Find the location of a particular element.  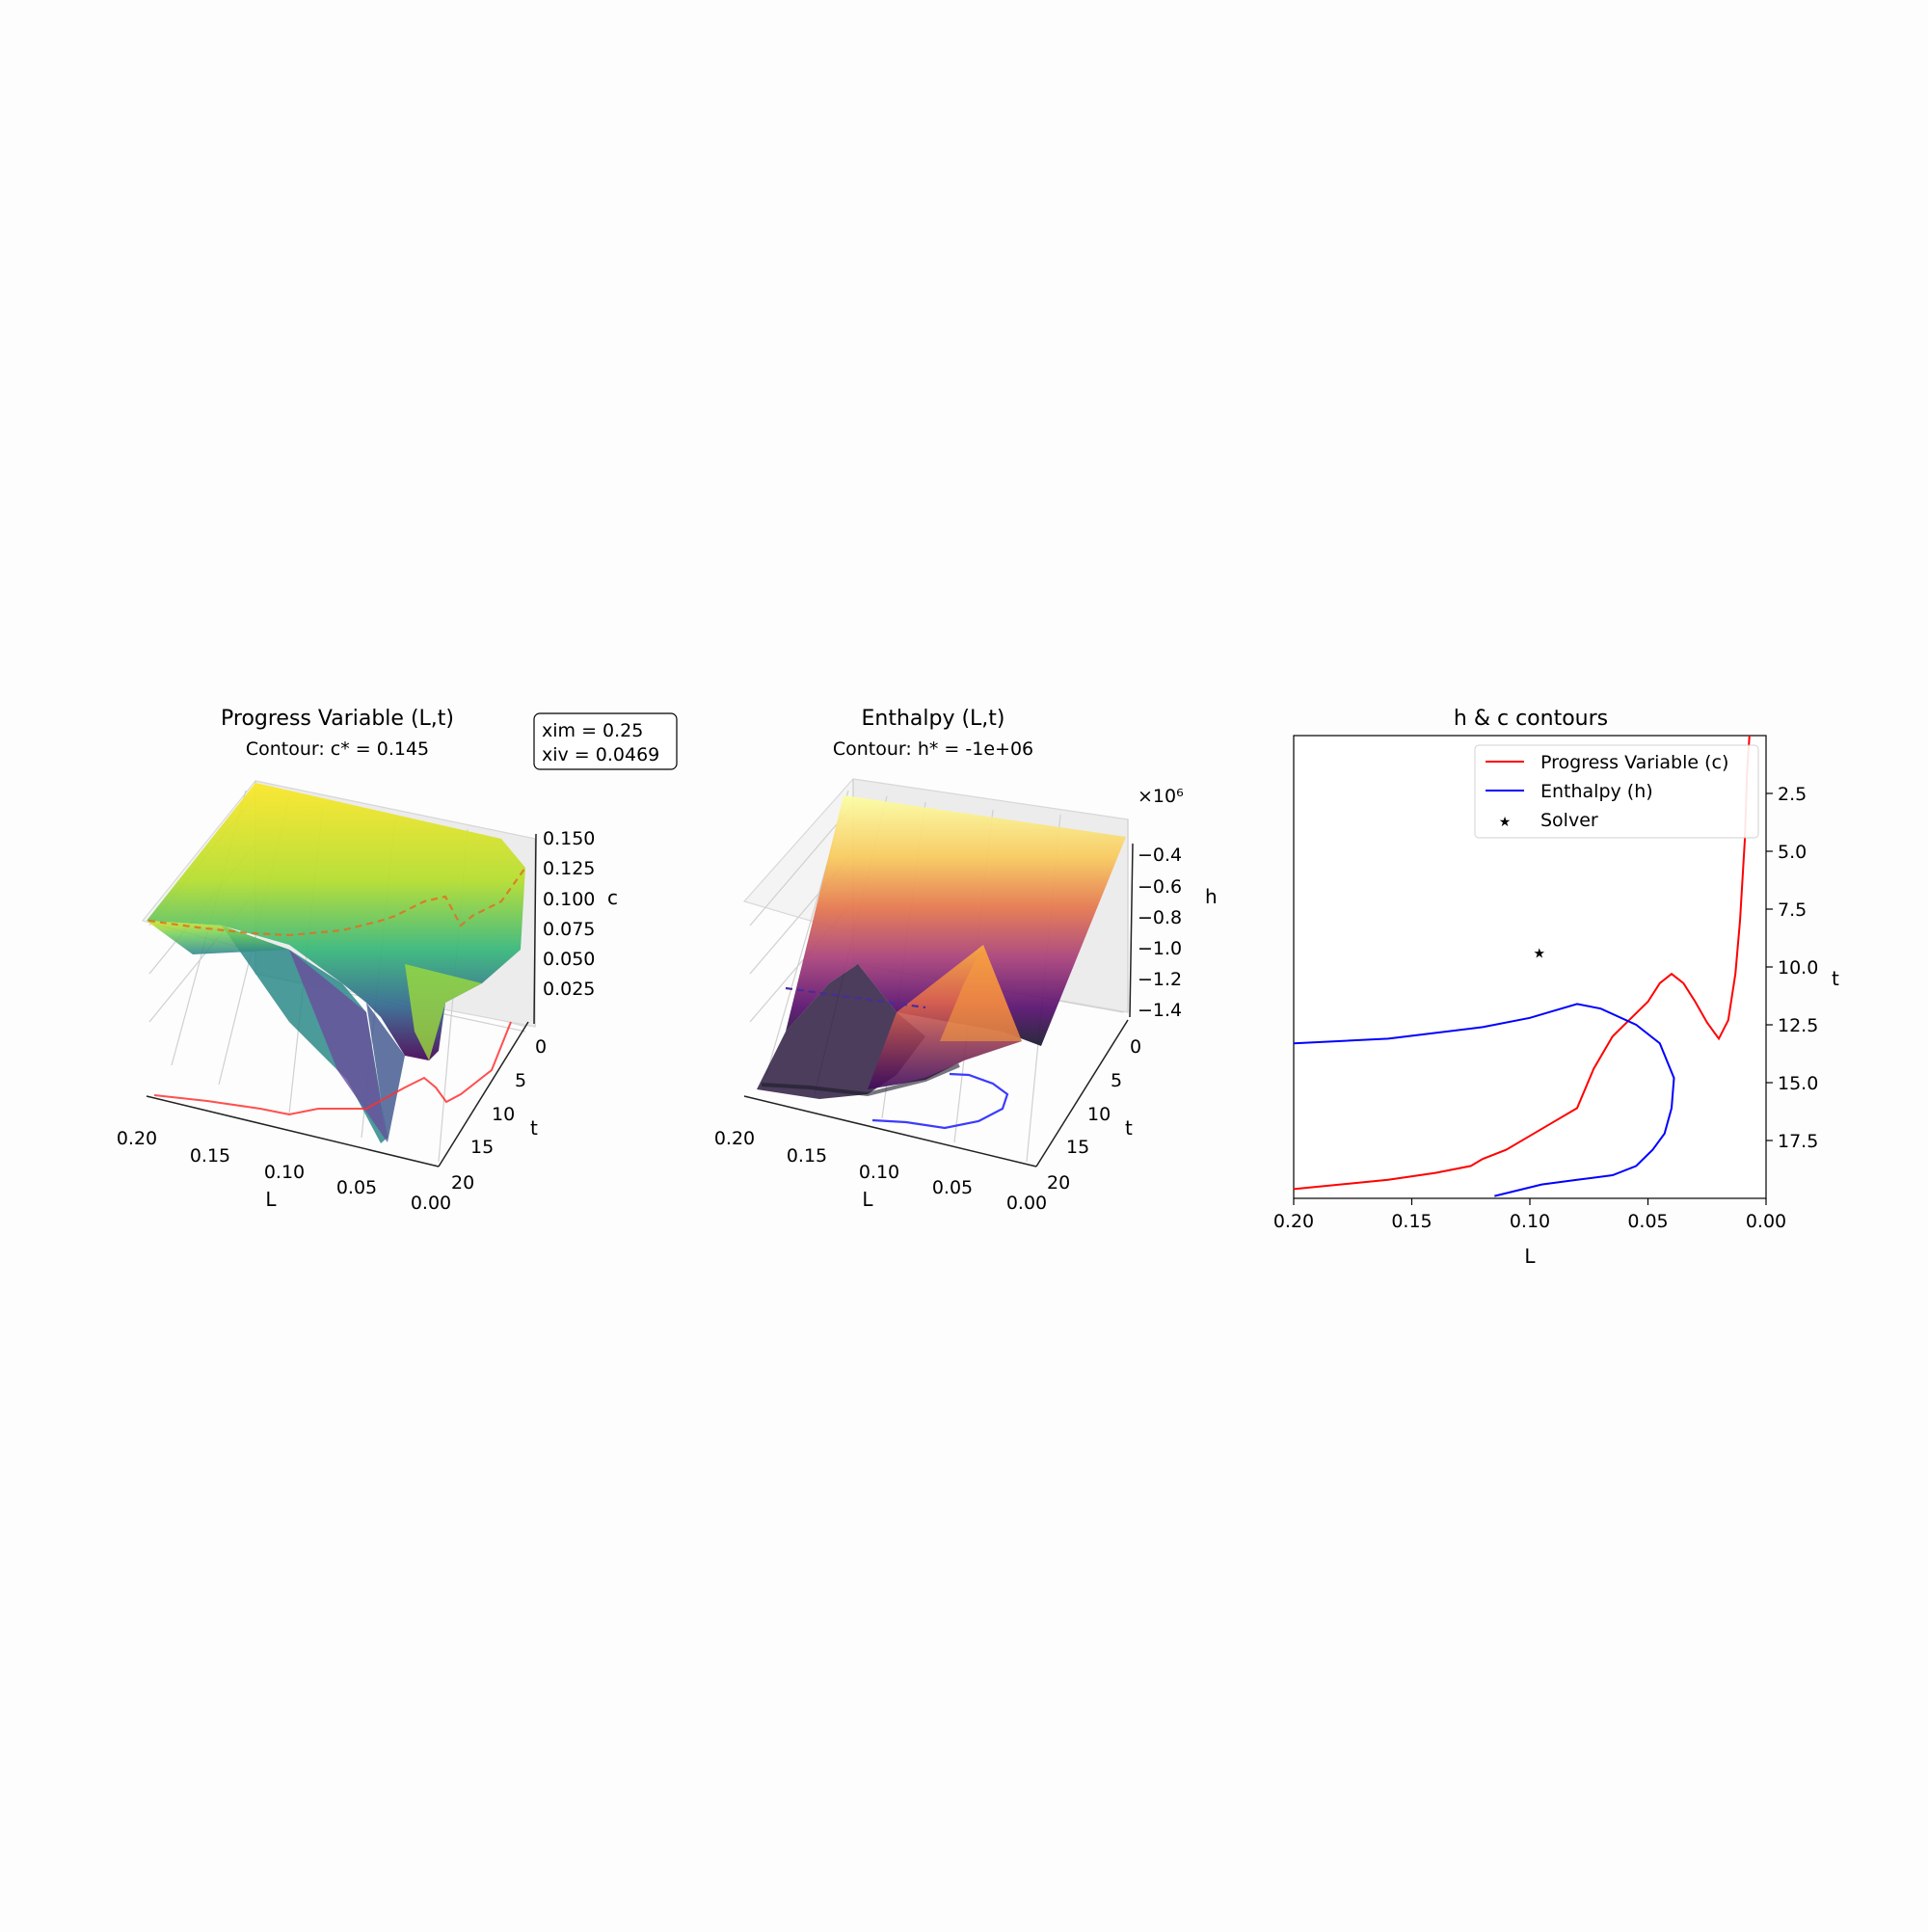

panel-enthalpy: Enthalpy (L,t) Contour: h* = -1e+06 is located at coordinates (966, 961).